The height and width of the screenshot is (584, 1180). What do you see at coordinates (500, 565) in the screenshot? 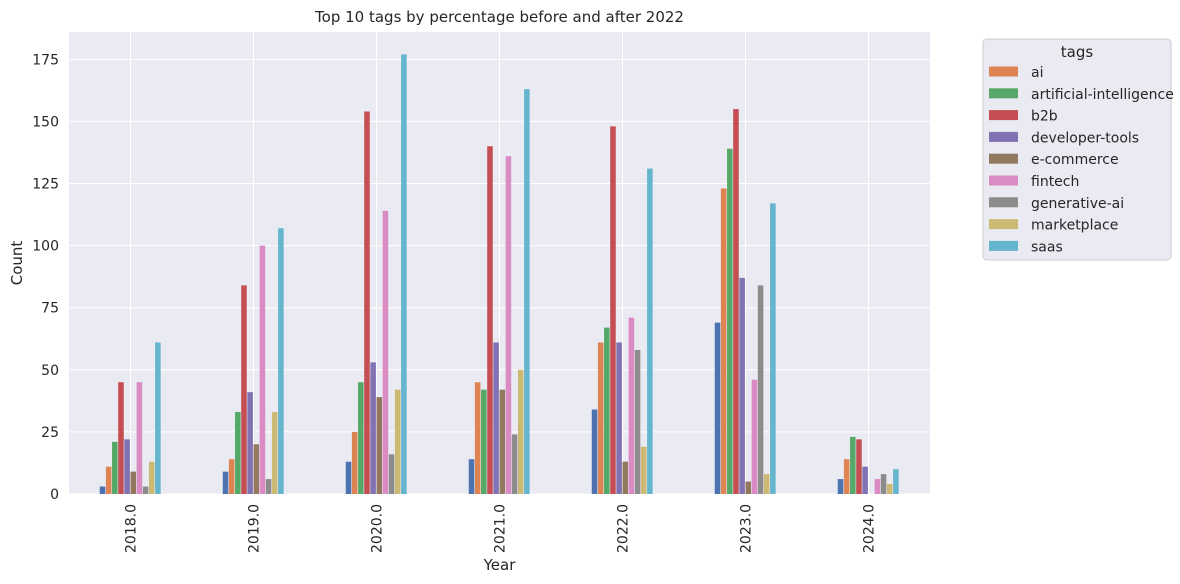
I see `x-axis-label: Year` at bounding box center [500, 565].